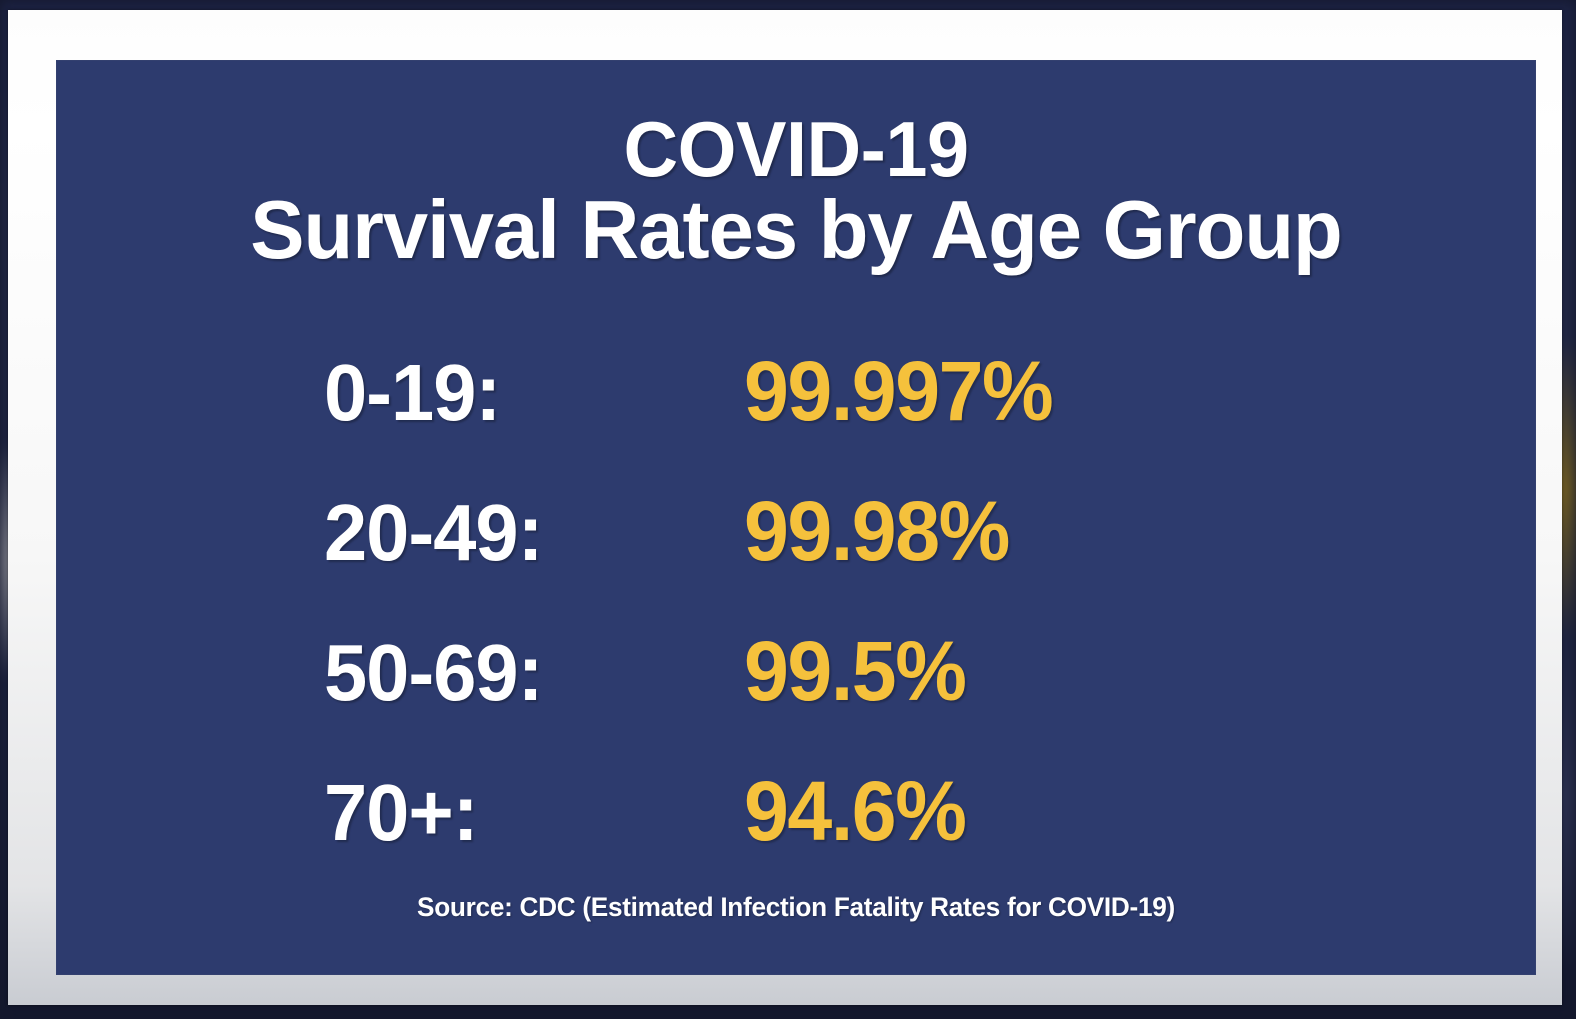 The height and width of the screenshot is (1019, 1576). I want to click on survival-rate-value: 99.98%, so click(877, 531).